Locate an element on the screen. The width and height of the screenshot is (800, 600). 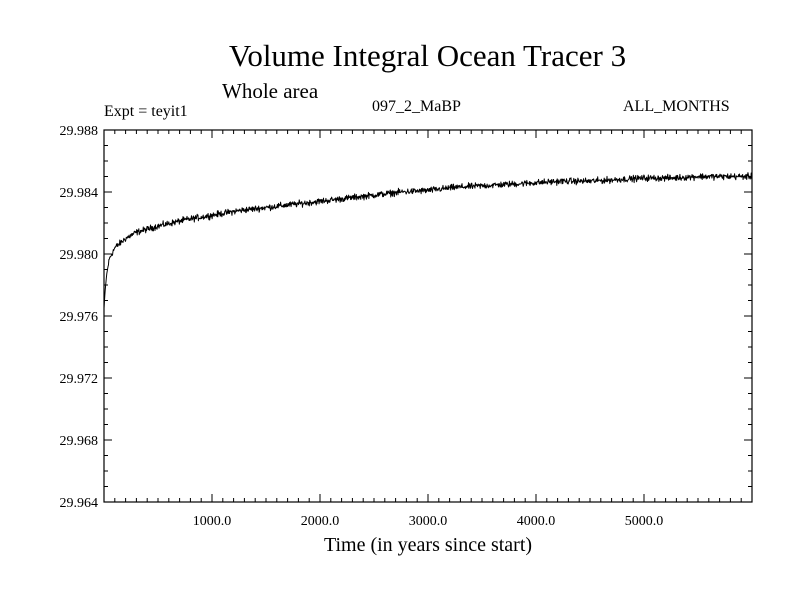
experiment-label: Expt = teyit1 is located at coordinates (146, 111).